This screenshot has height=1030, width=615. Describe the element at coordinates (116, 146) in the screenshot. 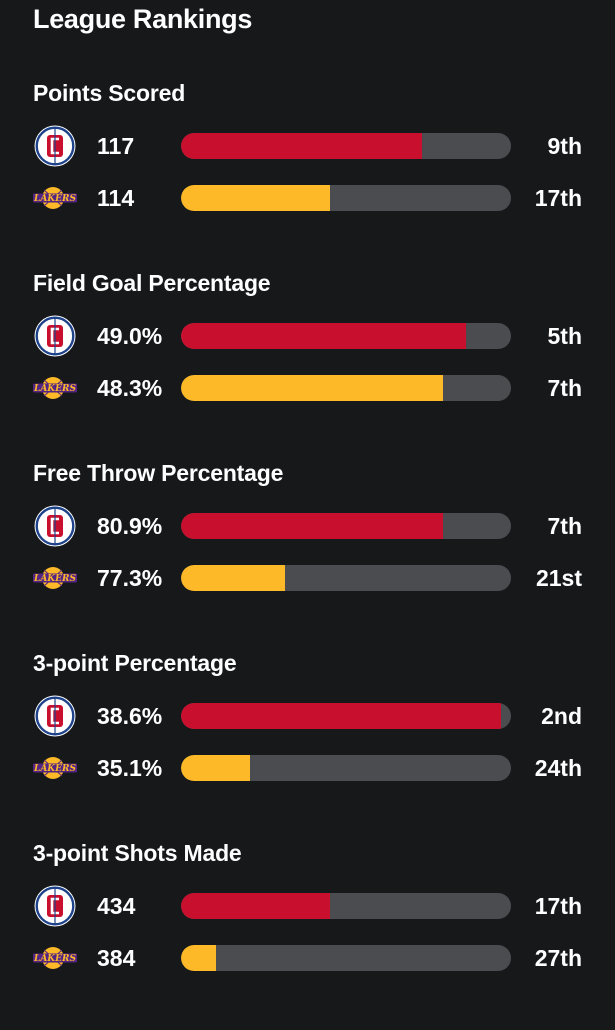

I see `stat-value: 117` at that location.